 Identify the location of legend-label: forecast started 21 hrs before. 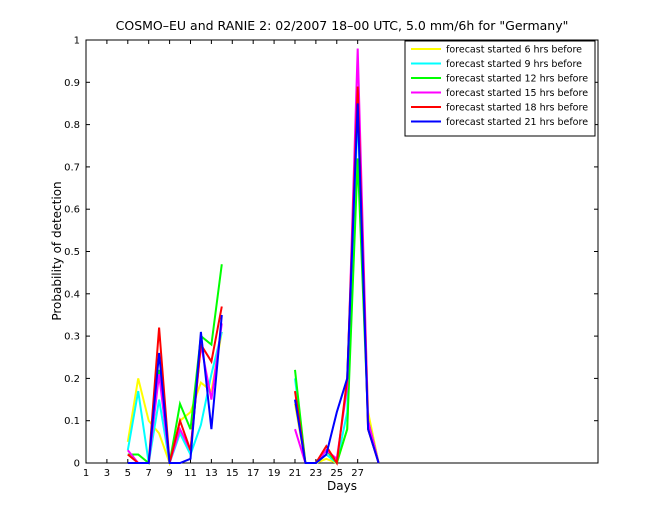
(517, 122).